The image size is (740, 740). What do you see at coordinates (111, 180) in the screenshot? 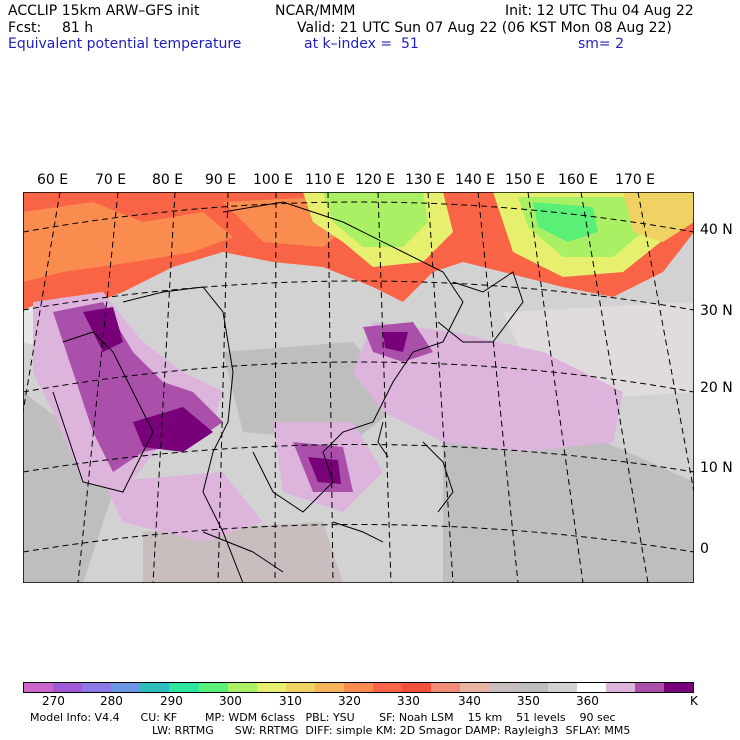
I see `lon-label: 70 E` at bounding box center [111, 180].